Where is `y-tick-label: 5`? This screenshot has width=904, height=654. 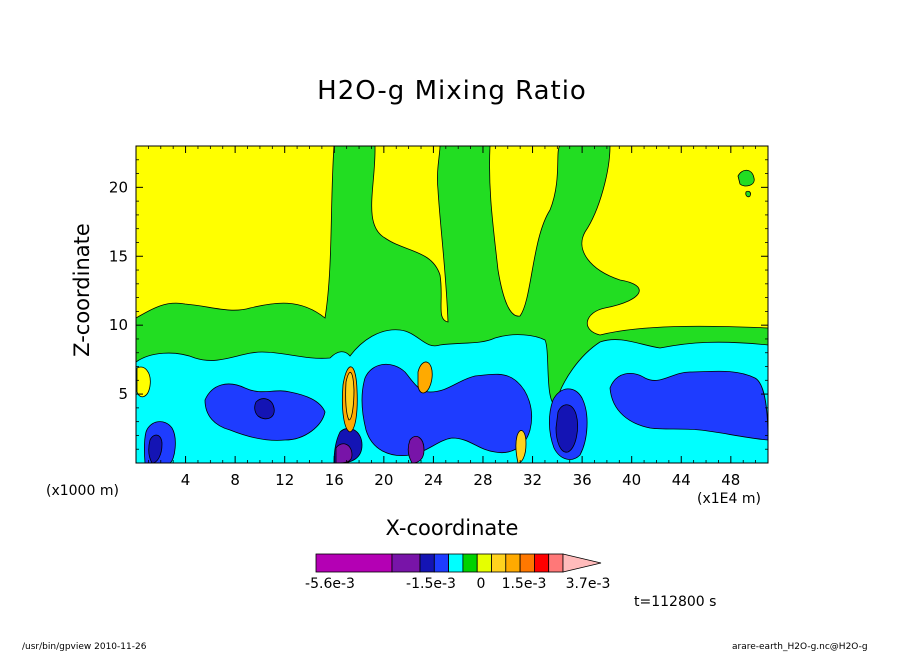 y-tick-label: 5 is located at coordinates (123, 394).